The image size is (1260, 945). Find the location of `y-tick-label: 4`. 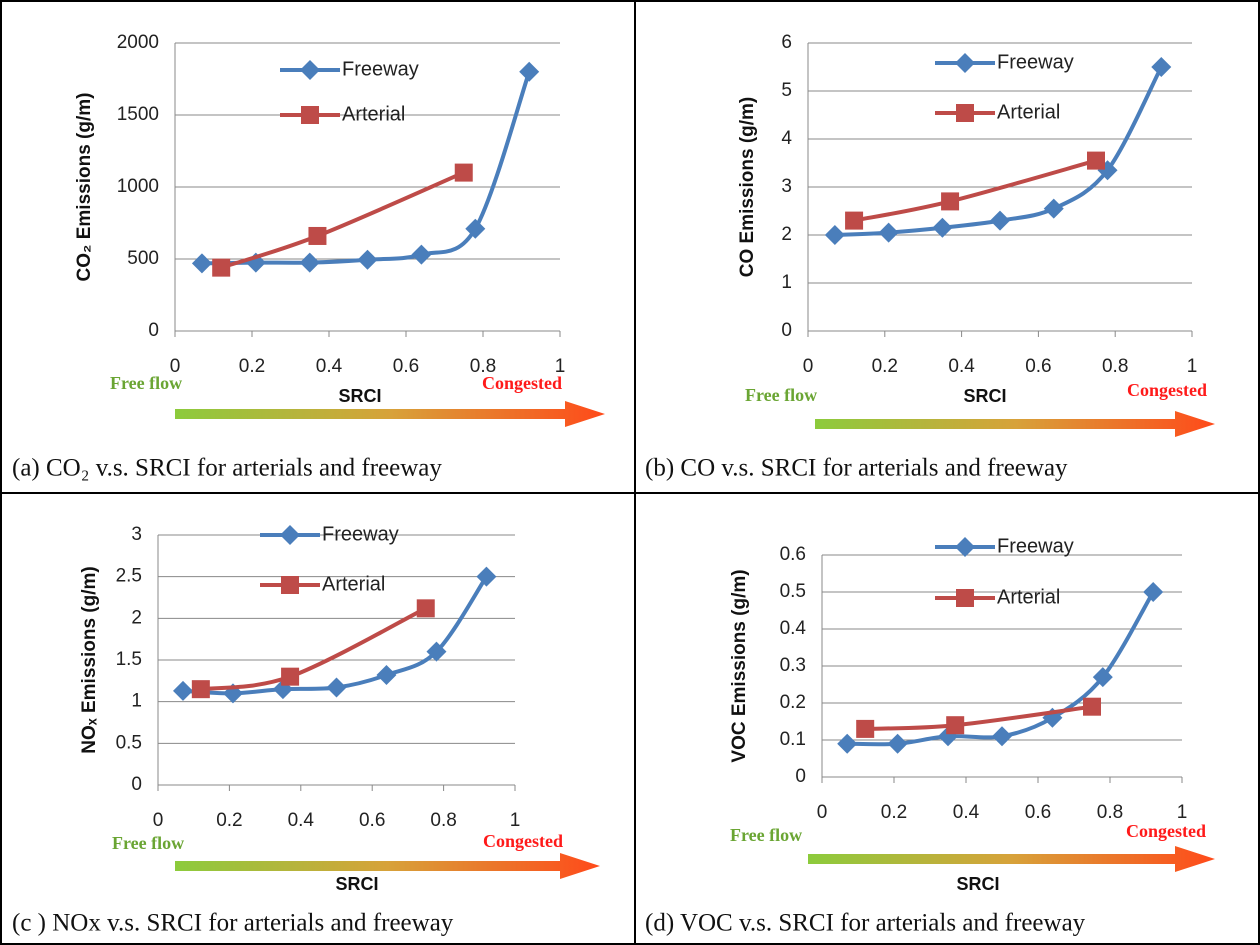

y-tick-label: 4 is located at coordinates (786, 138).